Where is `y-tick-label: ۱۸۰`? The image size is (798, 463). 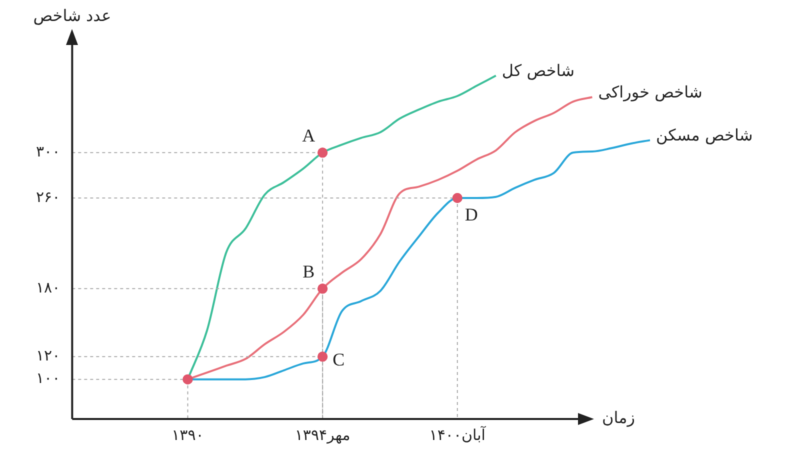 y-tick-label: ۱۸۰ is located at coordinates (48, 287).